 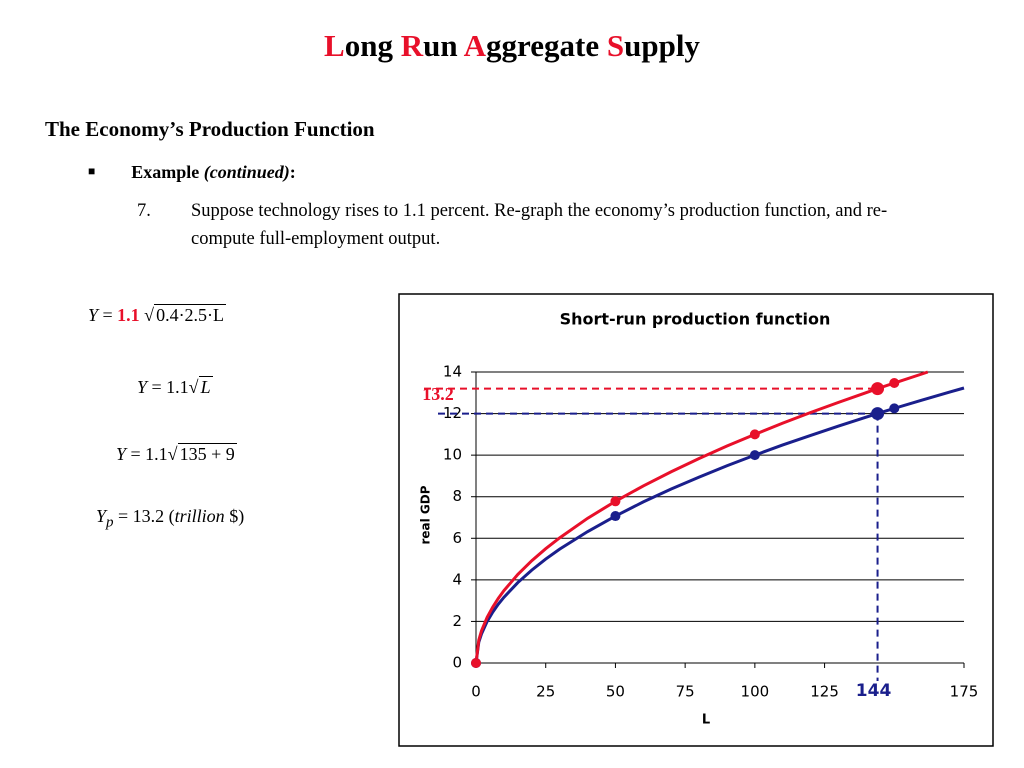 I want to click on eq-radicand: 0.4·2.5·L, so click(x=190, y=314).